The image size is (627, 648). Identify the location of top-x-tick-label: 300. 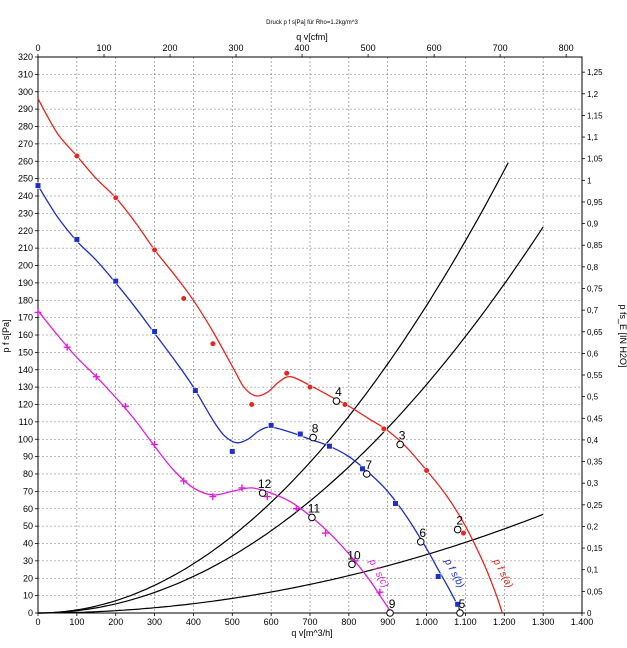
(236, 48).